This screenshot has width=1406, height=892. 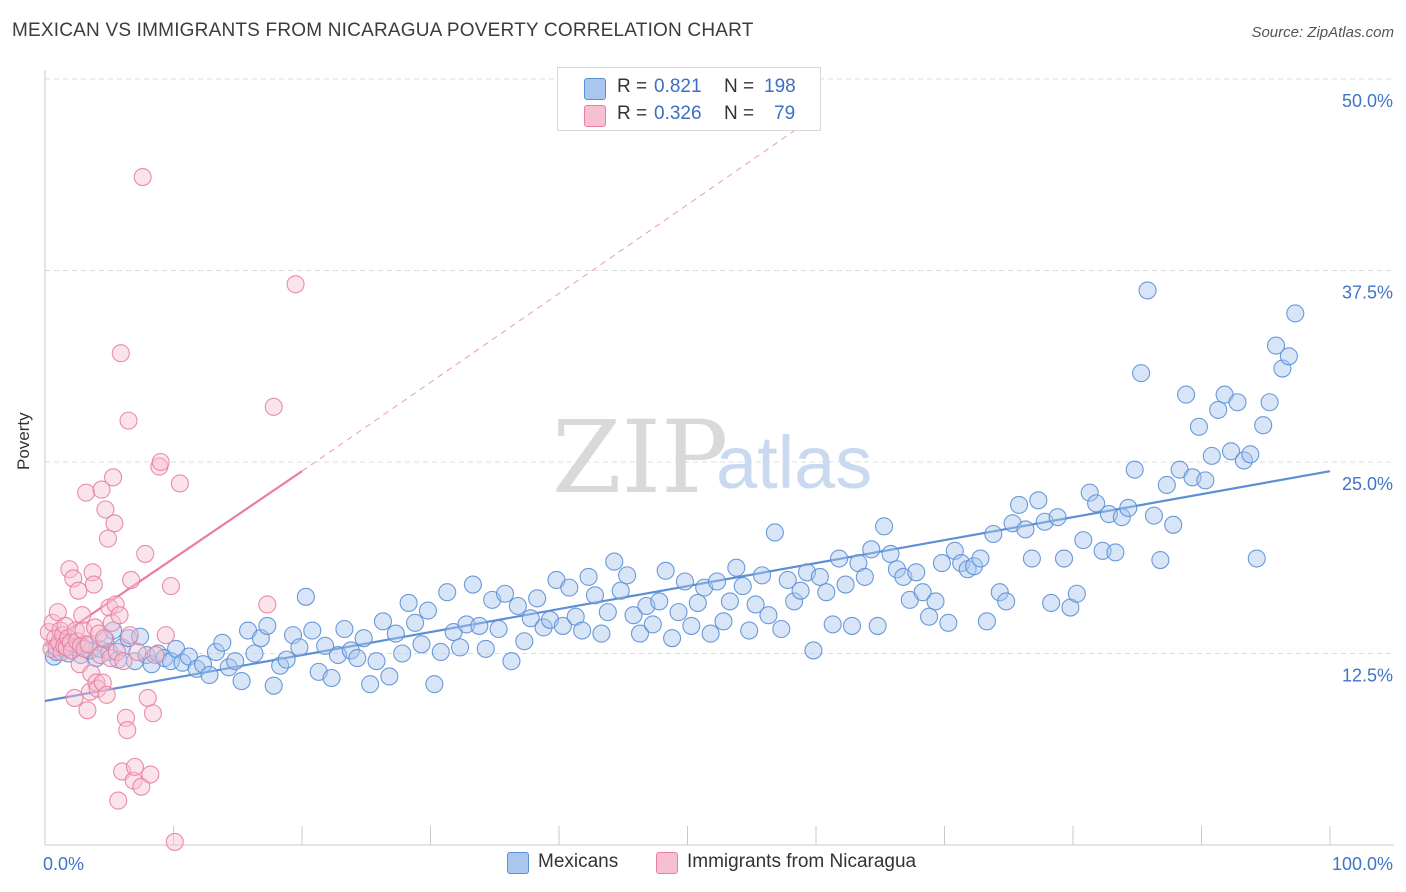 I want to click on watermark: ZIP atlas, so click(x=712, y=457).